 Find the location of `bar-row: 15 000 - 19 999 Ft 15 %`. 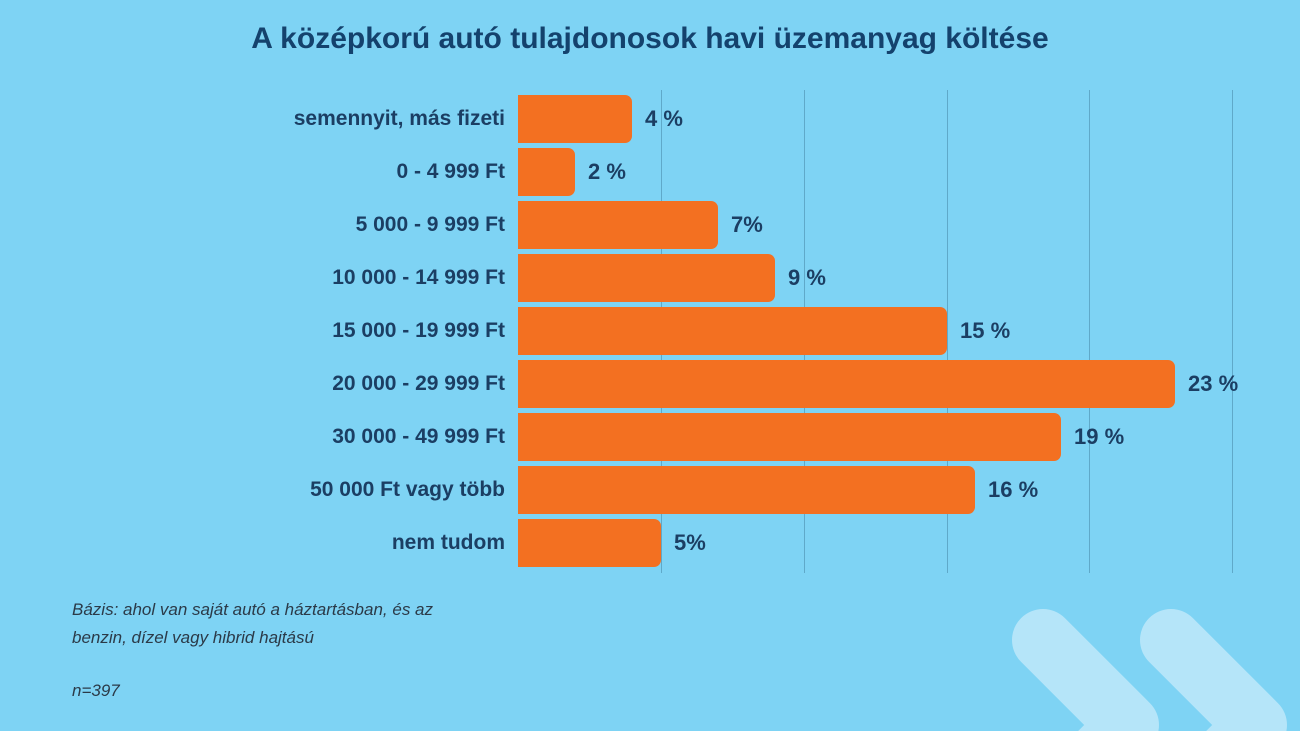

bar-row: 15 000 - 19 999 Ft 15 % is located at coordinates (650, 331).